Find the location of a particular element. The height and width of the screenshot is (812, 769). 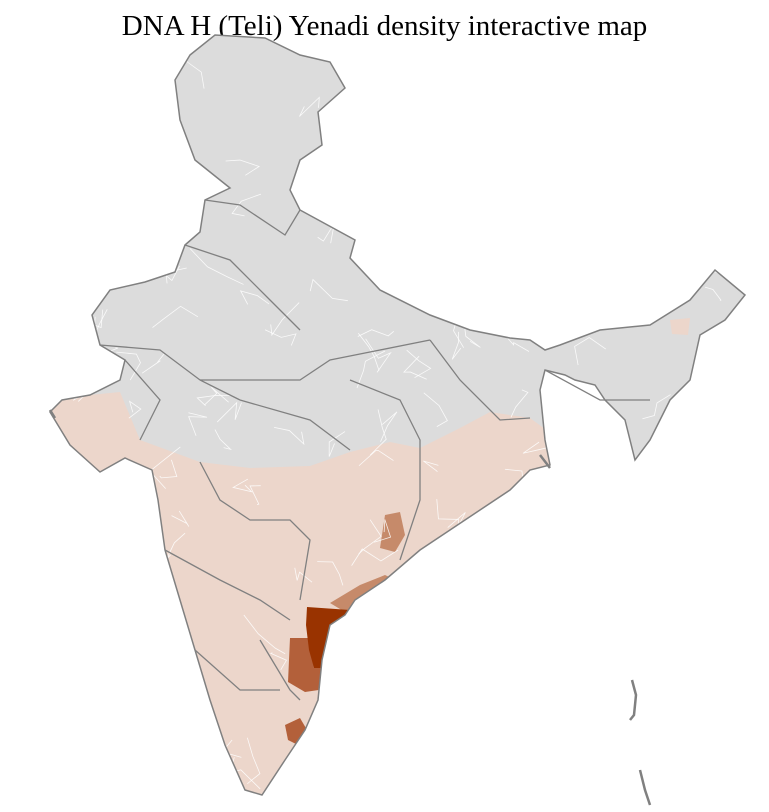

sundarbans-islets is located at coordinates (545, 461).